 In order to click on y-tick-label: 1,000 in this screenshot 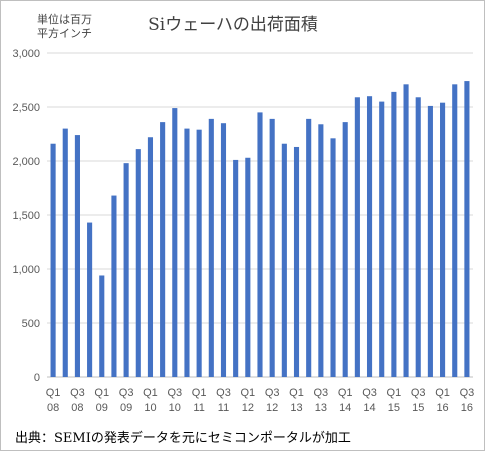, I will do `click(26, 270)`.